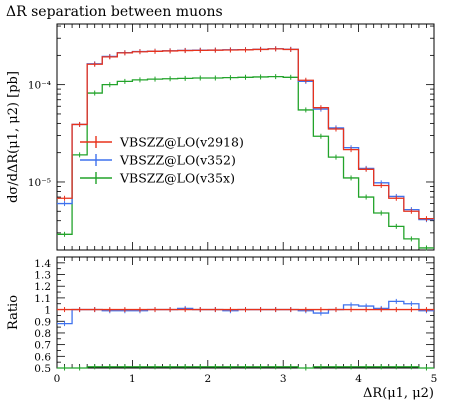 The image size is (450, 406). What do you see at coordinates (13, 312) in the screenshot?
I see `ratio-axis-title: Ratio` at bounding box center [13, 312].